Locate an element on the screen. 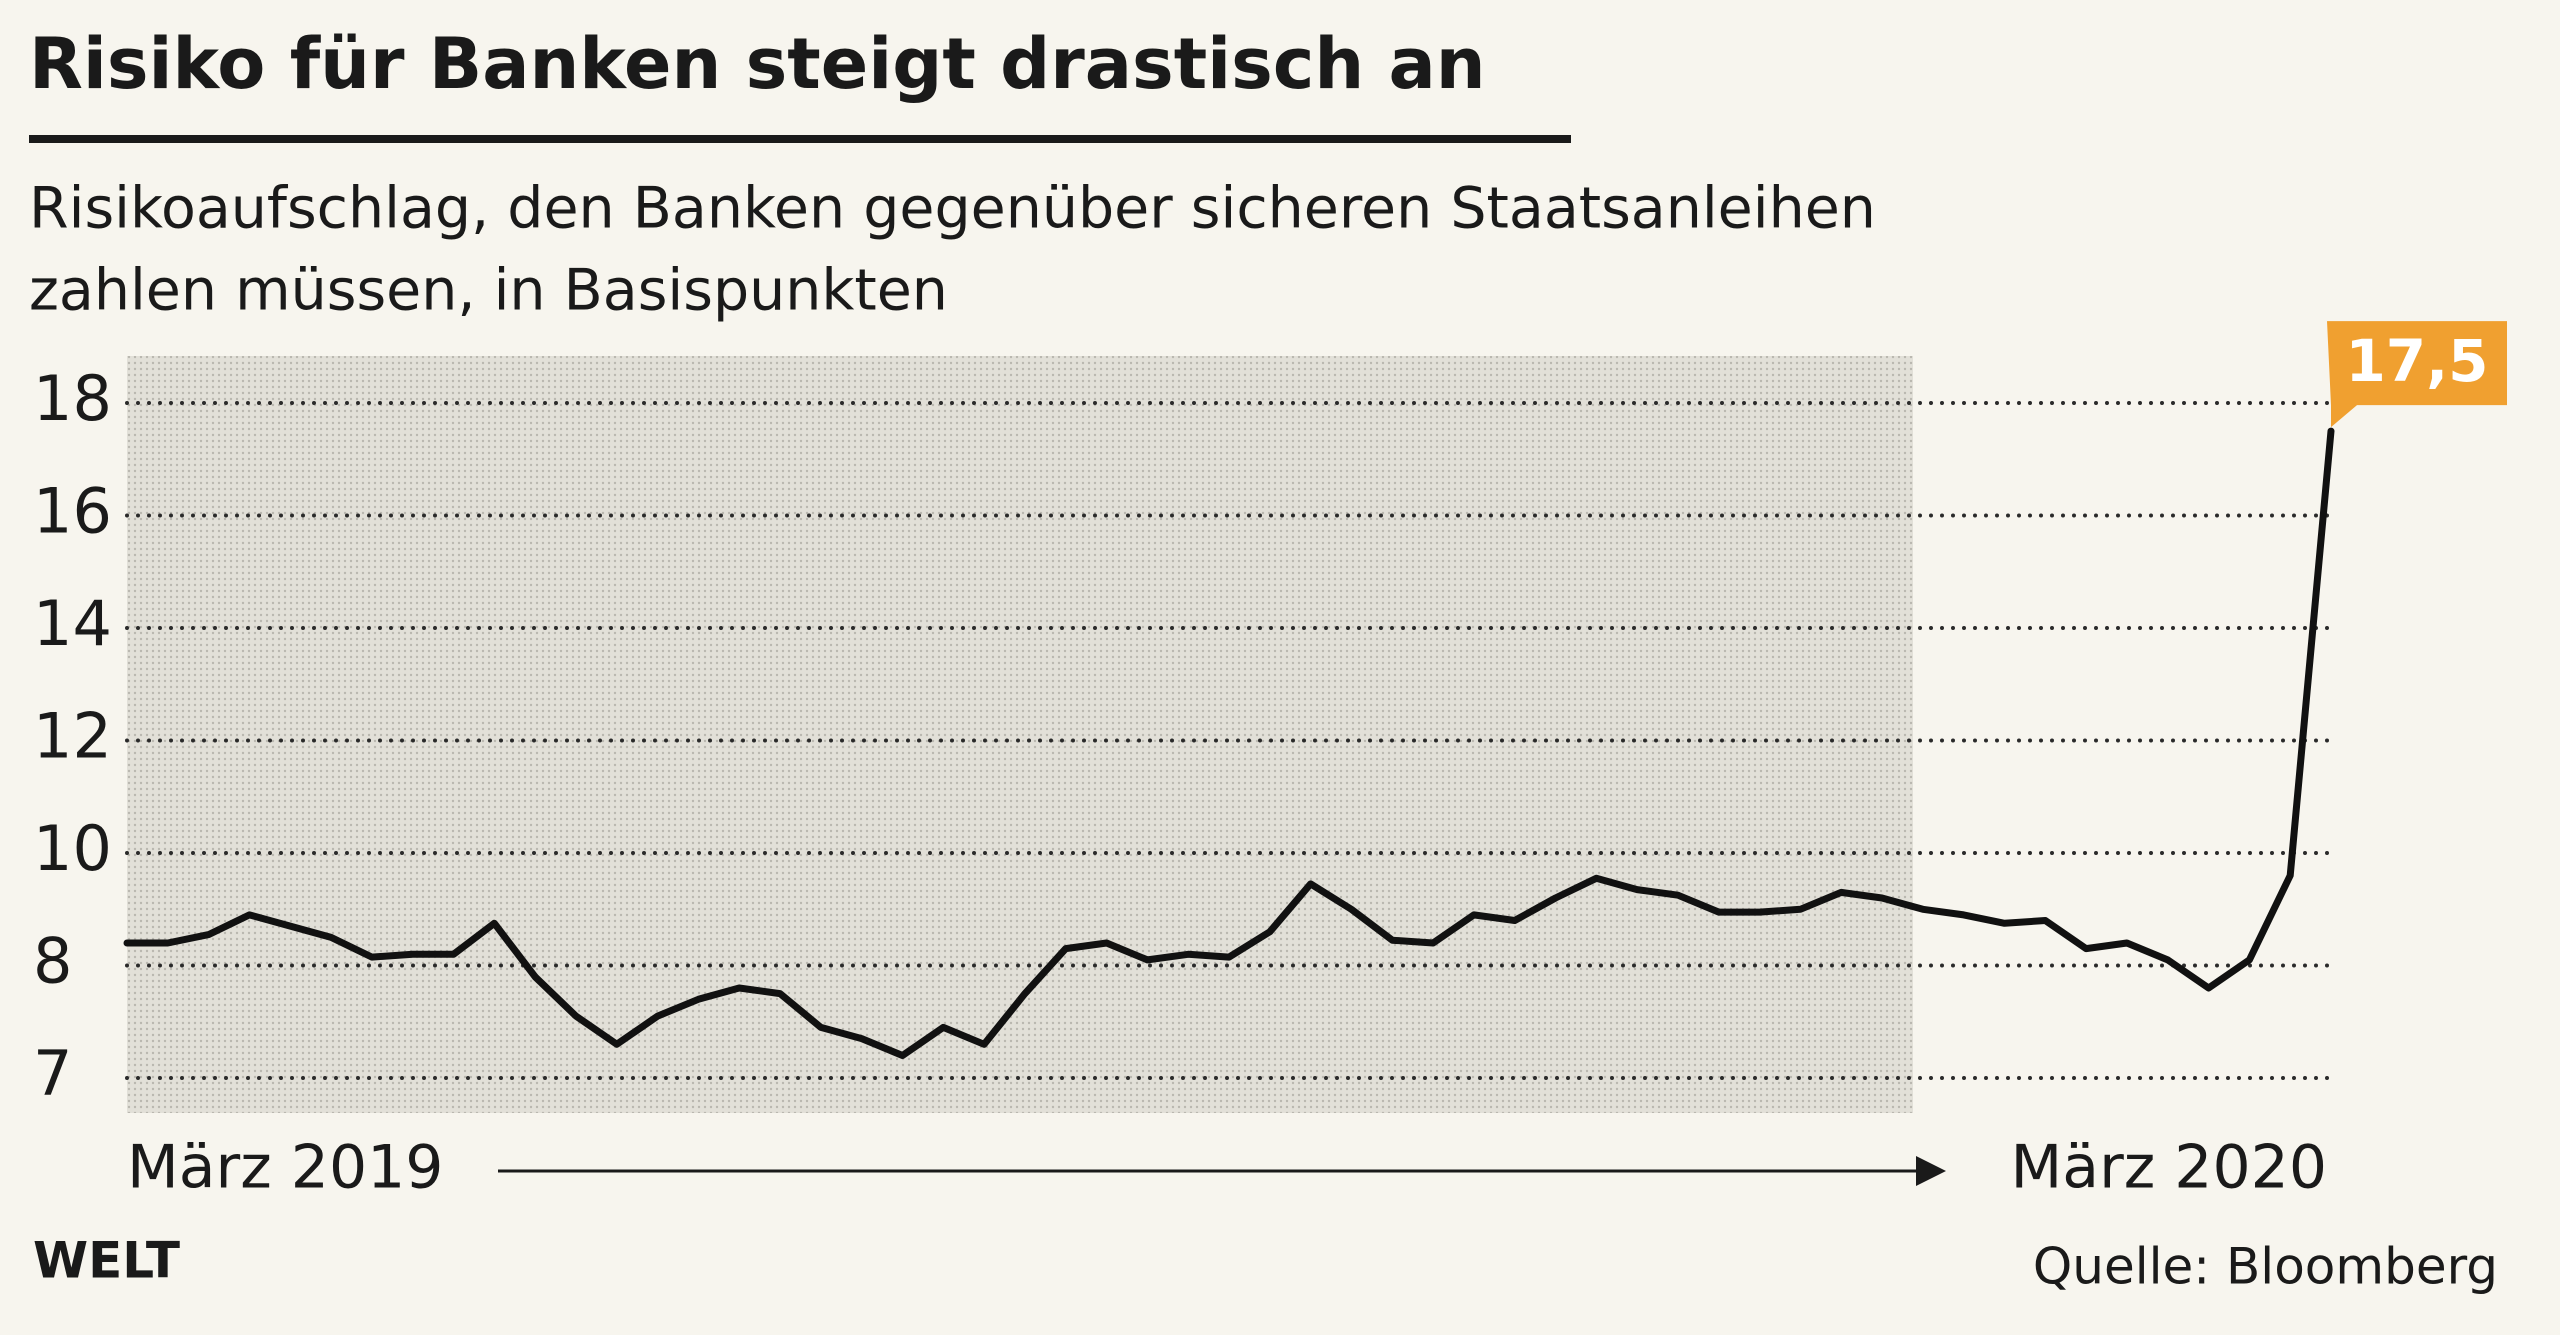 Image resolution: width=2560 pixels, height=1335 pixels. y-tick-label: 10 is located at coordinates (72, 848).